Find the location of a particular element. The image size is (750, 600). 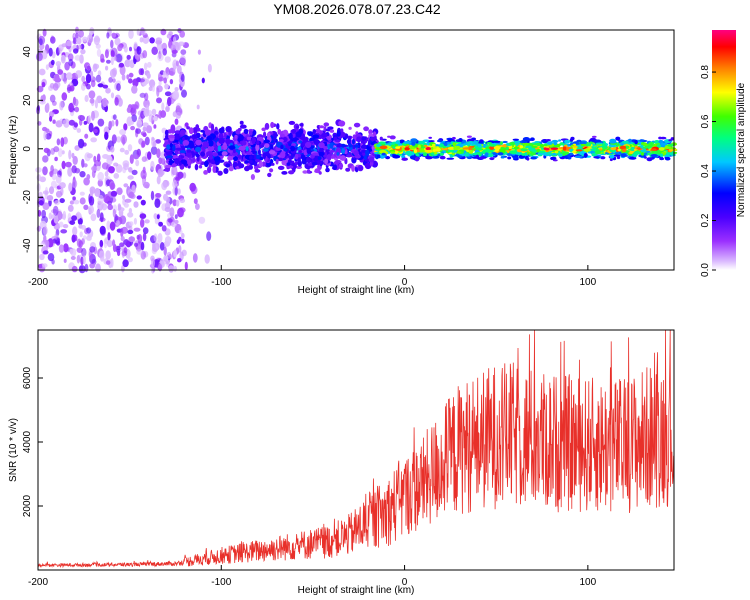

spectrogram-y-tick-label: 20 is located at coordinates (27, 100).